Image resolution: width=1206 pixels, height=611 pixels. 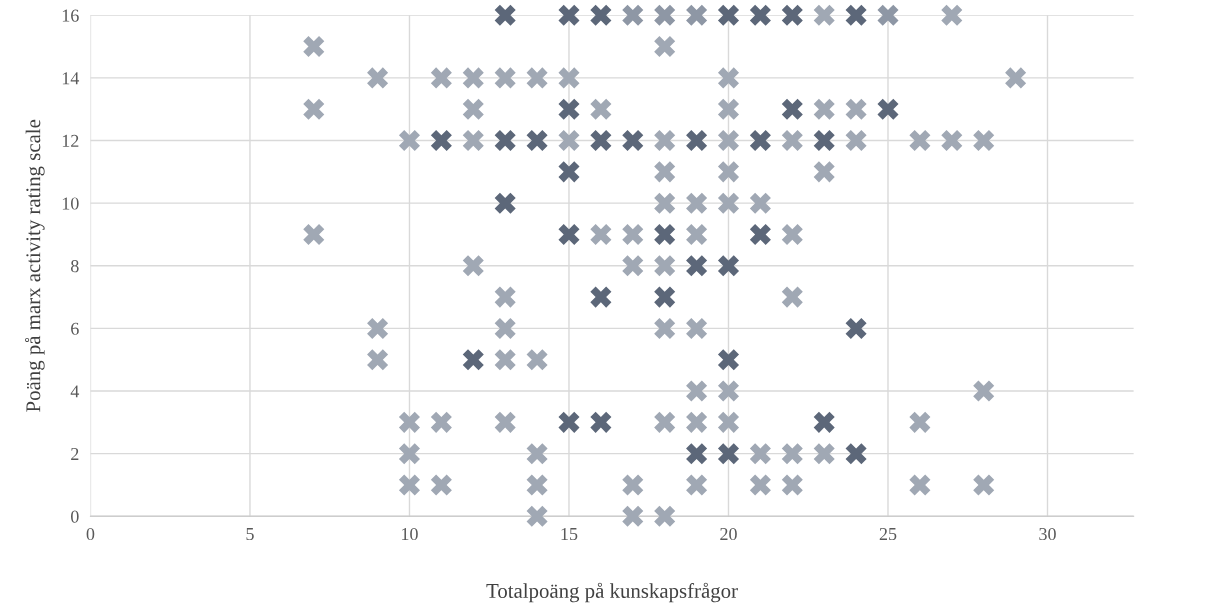 What do you see at coordinates (35, 265) in the screenshot?
I see `y-axis-title: Poäng på marx activity rating scale` at bounding box center [35, 265].